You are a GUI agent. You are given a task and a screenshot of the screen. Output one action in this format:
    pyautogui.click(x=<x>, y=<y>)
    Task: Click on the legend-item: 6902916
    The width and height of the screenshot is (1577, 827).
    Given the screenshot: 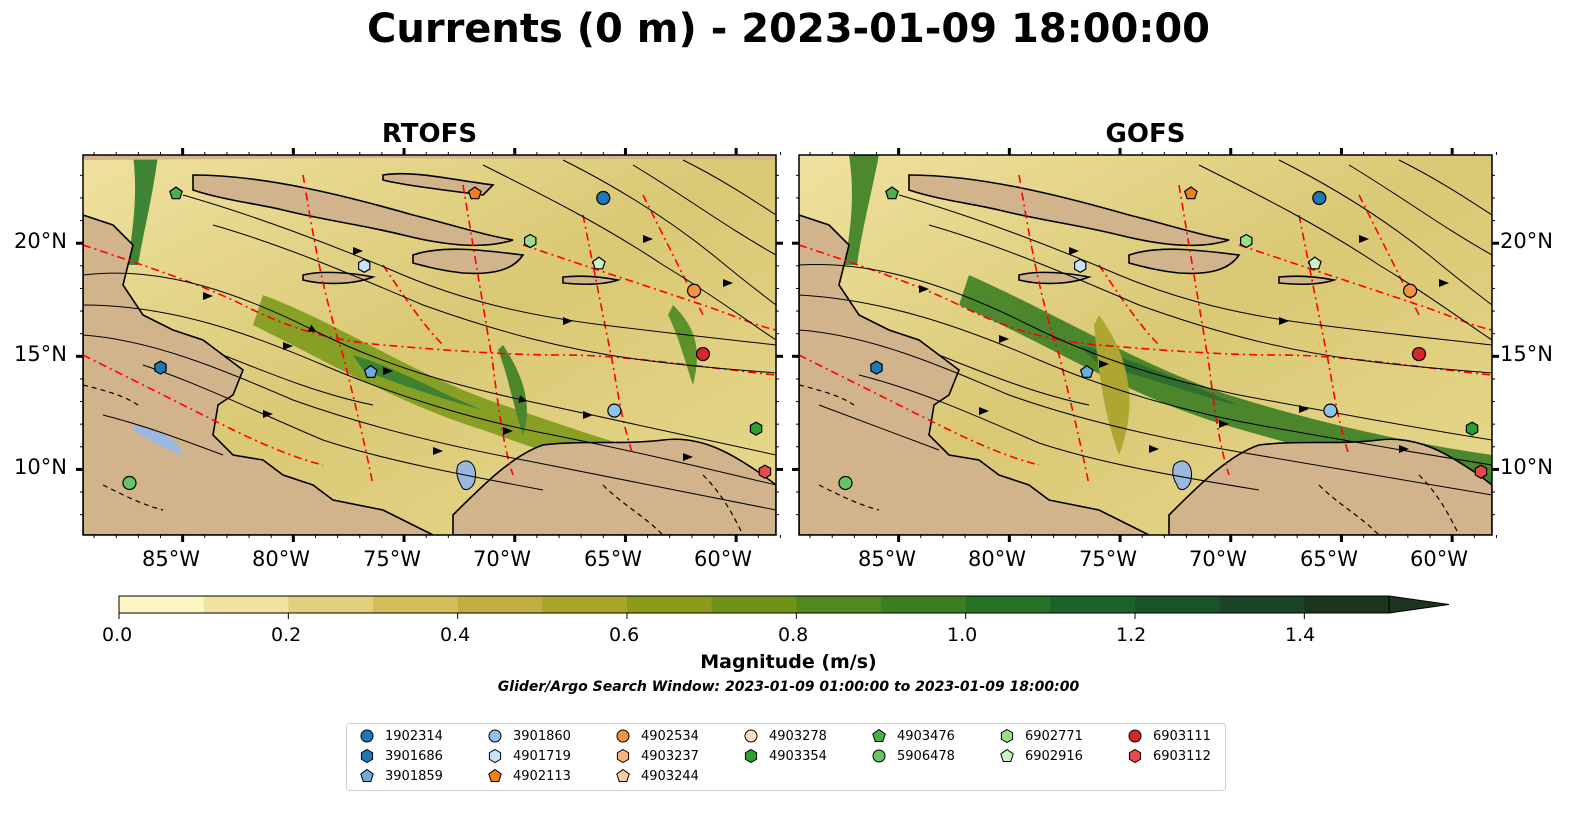 What is the action you would take?
    pyautogui.click(x=1041, y=756)
    